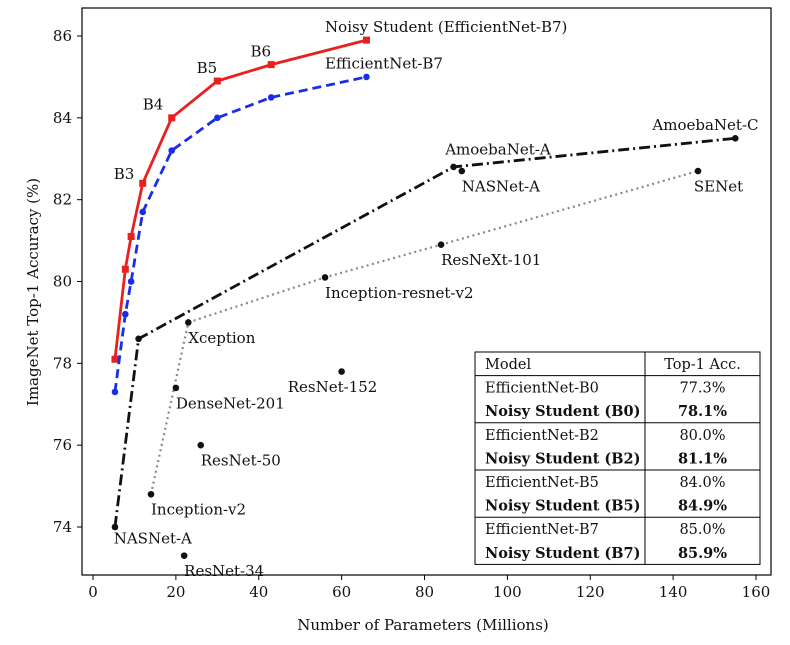 The image size is (790, 645). What do you see at coordinates (497, 150) in the screenshot?
I see `data-label: AmoebaNet-A` at bounding box center [497, 150].